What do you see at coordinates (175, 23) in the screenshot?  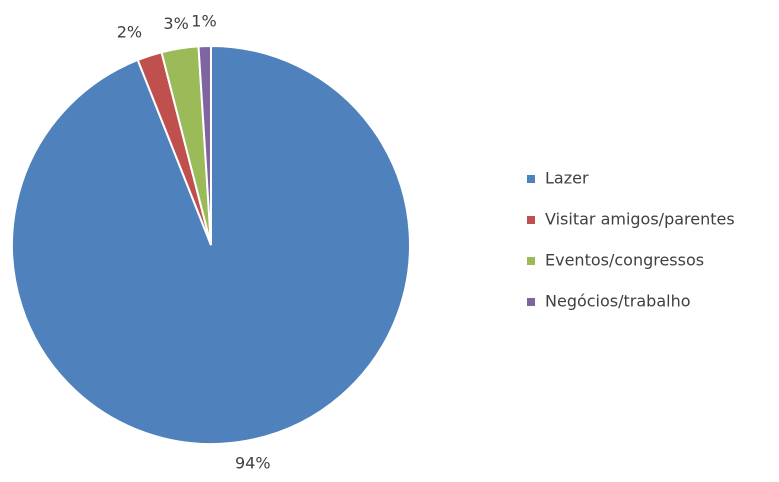 I see `data-label: 3%` at bounding box center [175, 23].